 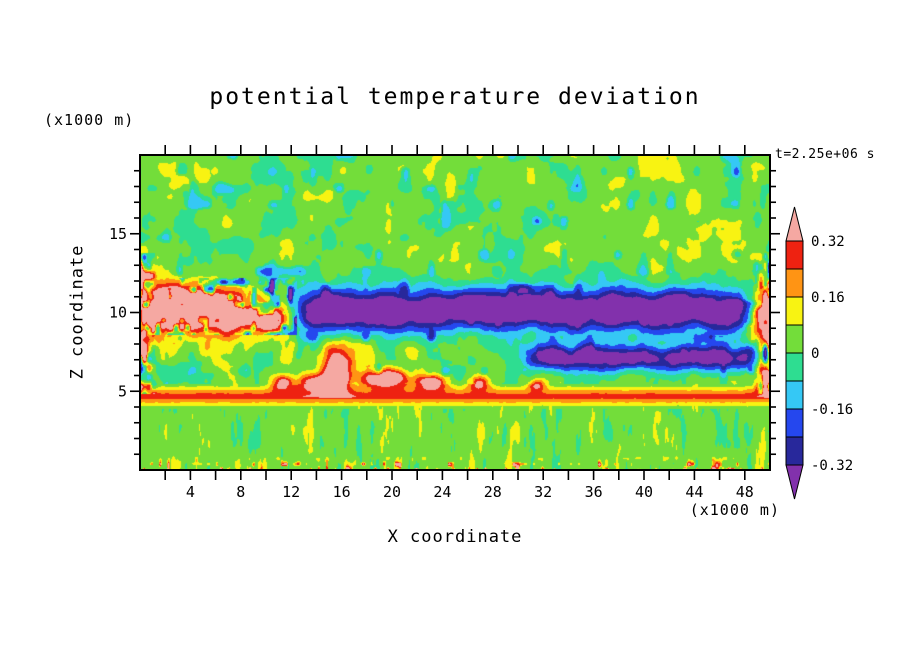 What do you see at coordinates (470, 492) in the screenshot?
I see `x-tick-labels: 4 8 12 16 20 24 28 32 36 40 44 48` at bounding box center [470, 492].